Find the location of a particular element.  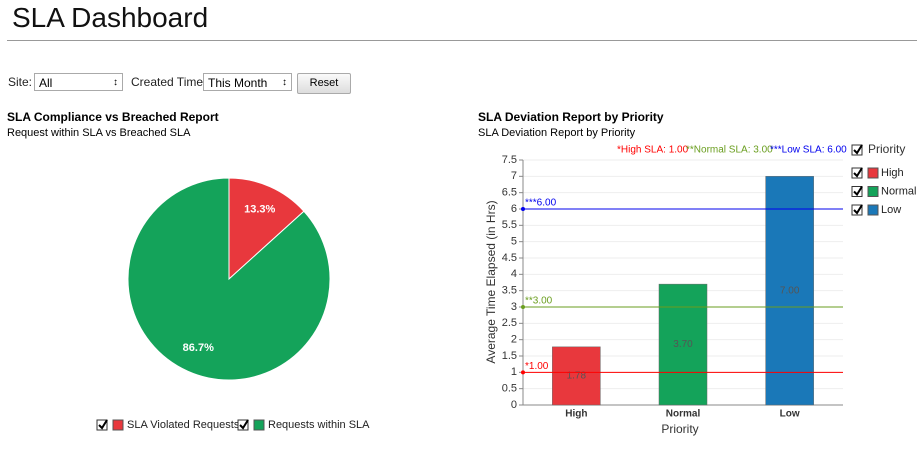

legend-label: Normal is located at coordinates (898, 191).